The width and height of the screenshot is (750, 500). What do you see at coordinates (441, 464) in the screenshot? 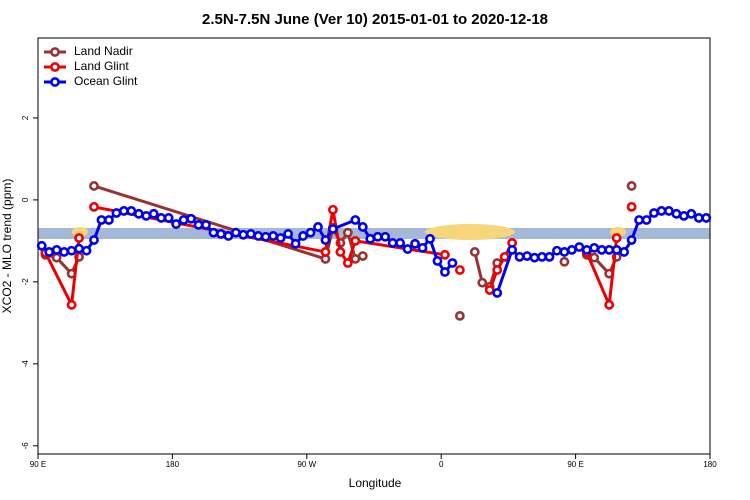
I see `x-tick-label: 0` at bounding box center [441, 464].